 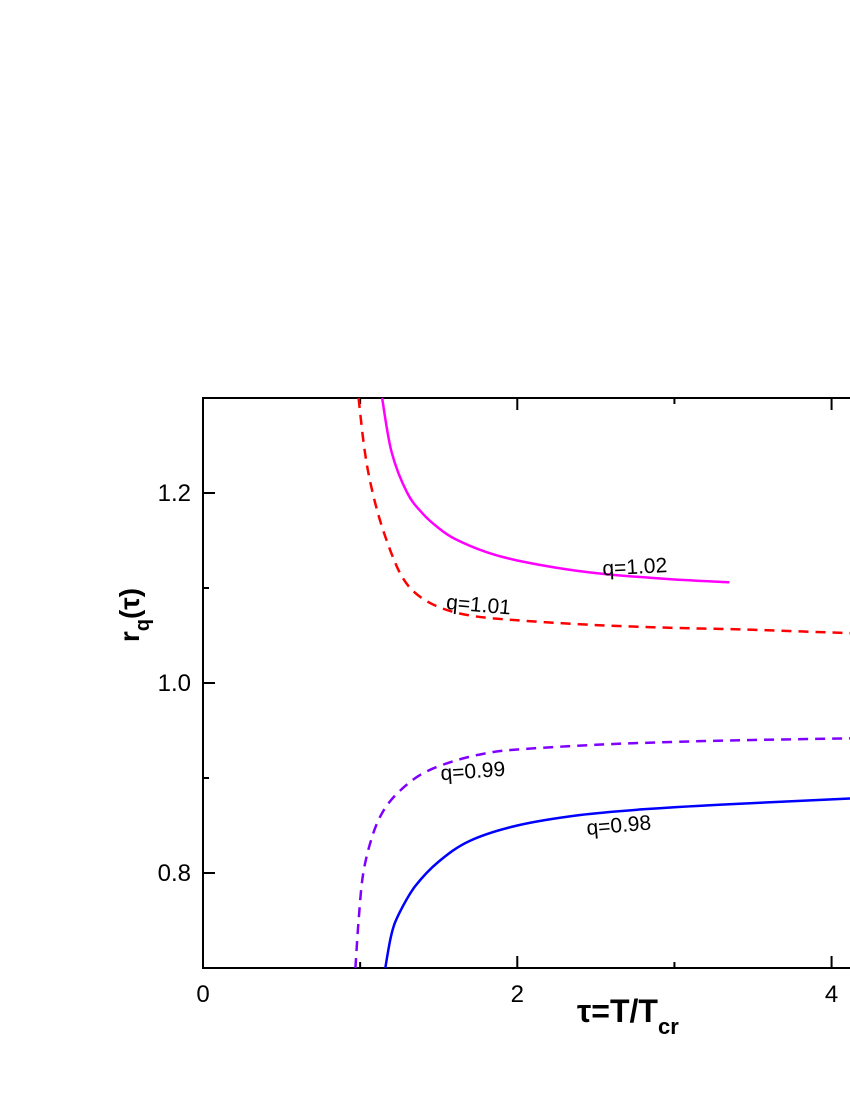 What do you see at coordinates (628, 1016) in the screenshot?
I see `x-axis-title: τ=T/Tcr` at bounding box center [628, 1016].